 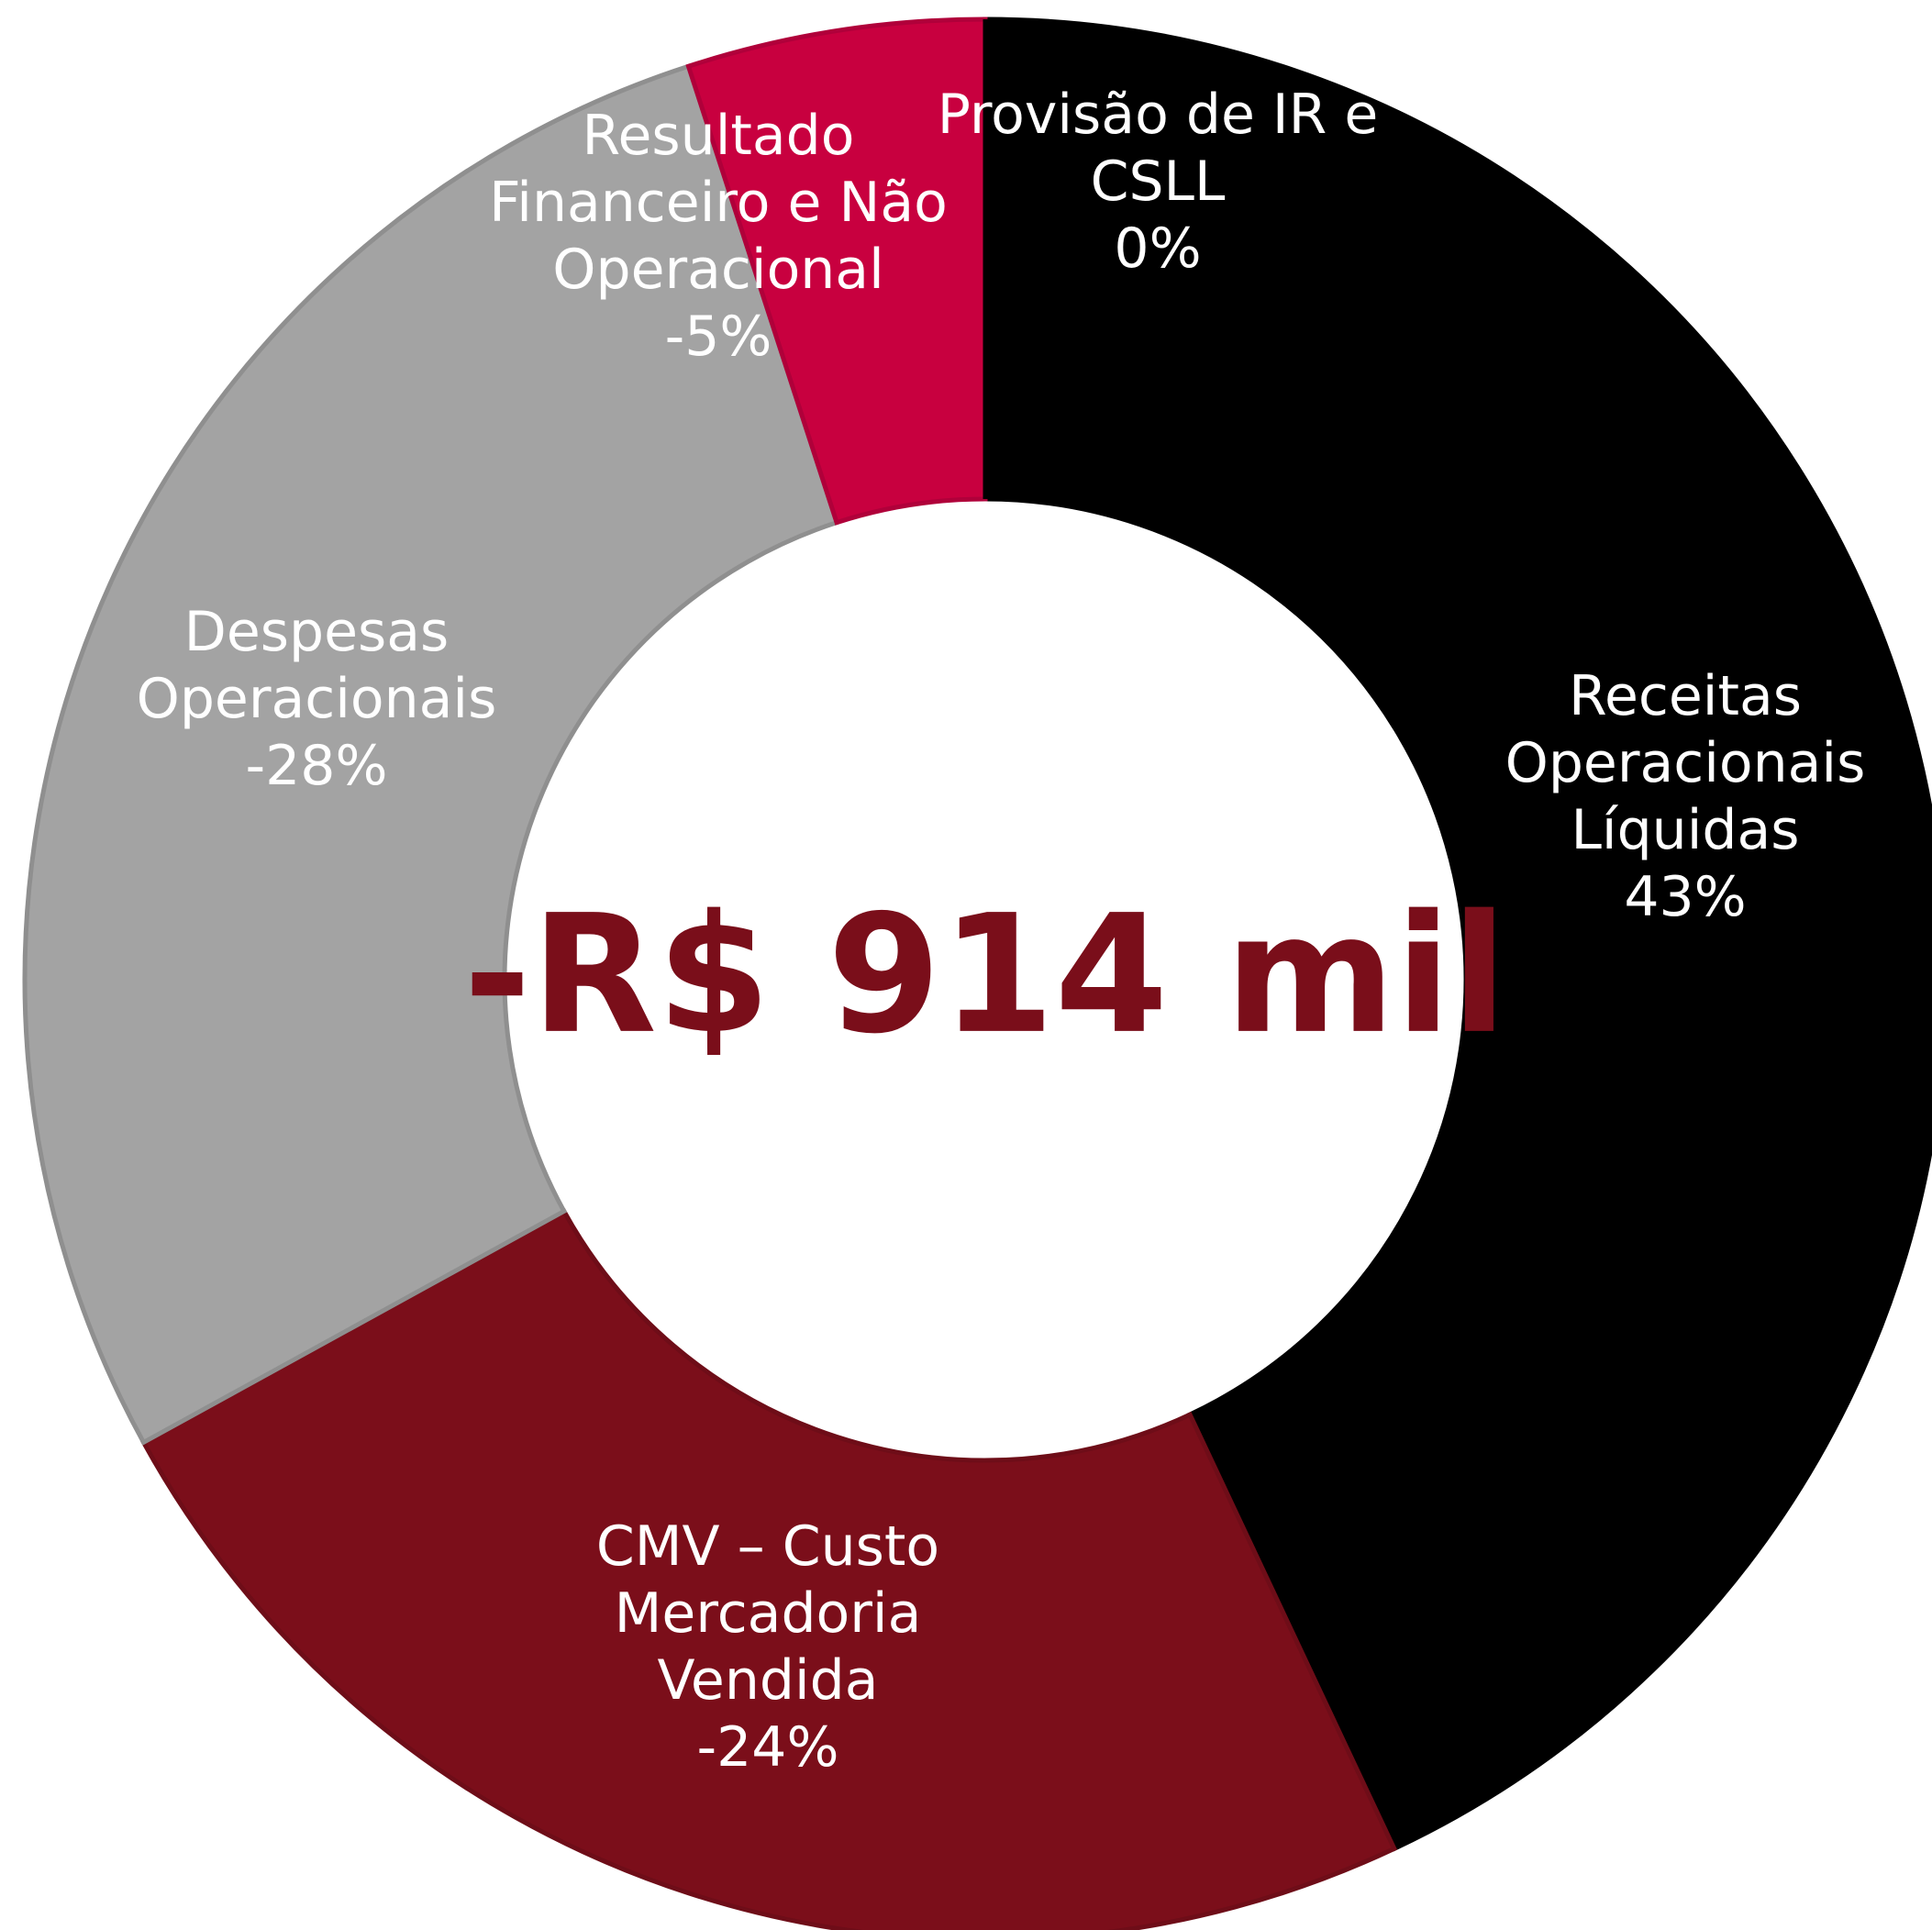 I want to click on value-label: 43%, so click(x=1685, y=897).